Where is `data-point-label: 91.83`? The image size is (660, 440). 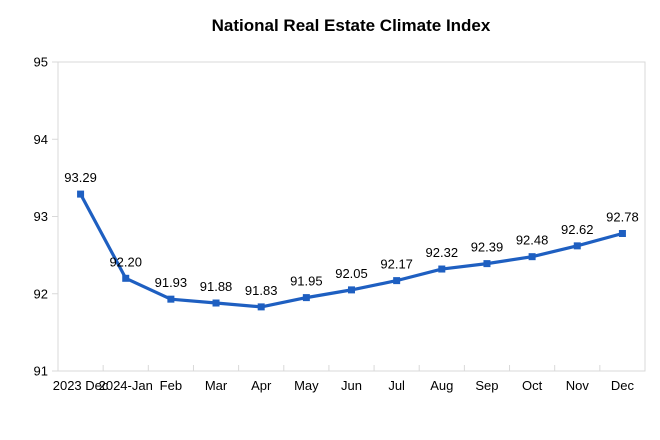 data-point-label: 91.83 is located at coordinates (261, 290).